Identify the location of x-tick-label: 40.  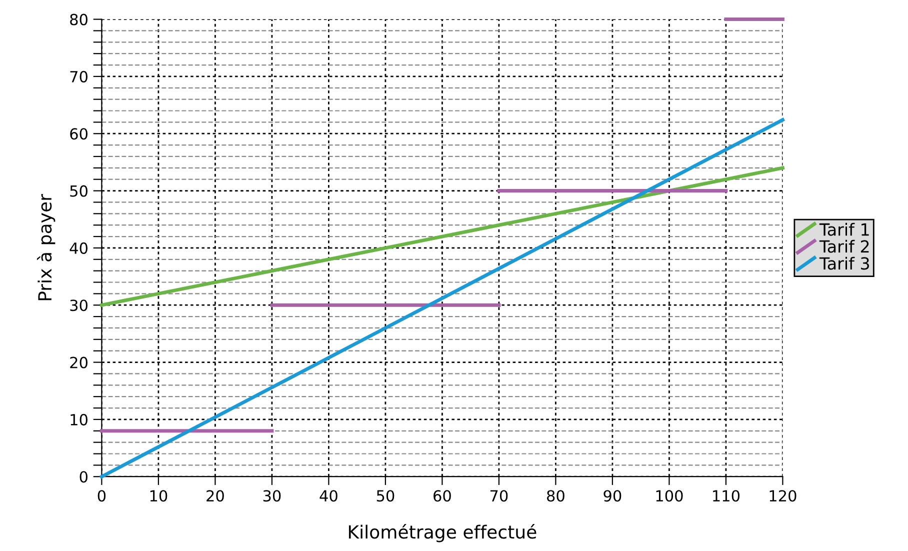
(329, 496).